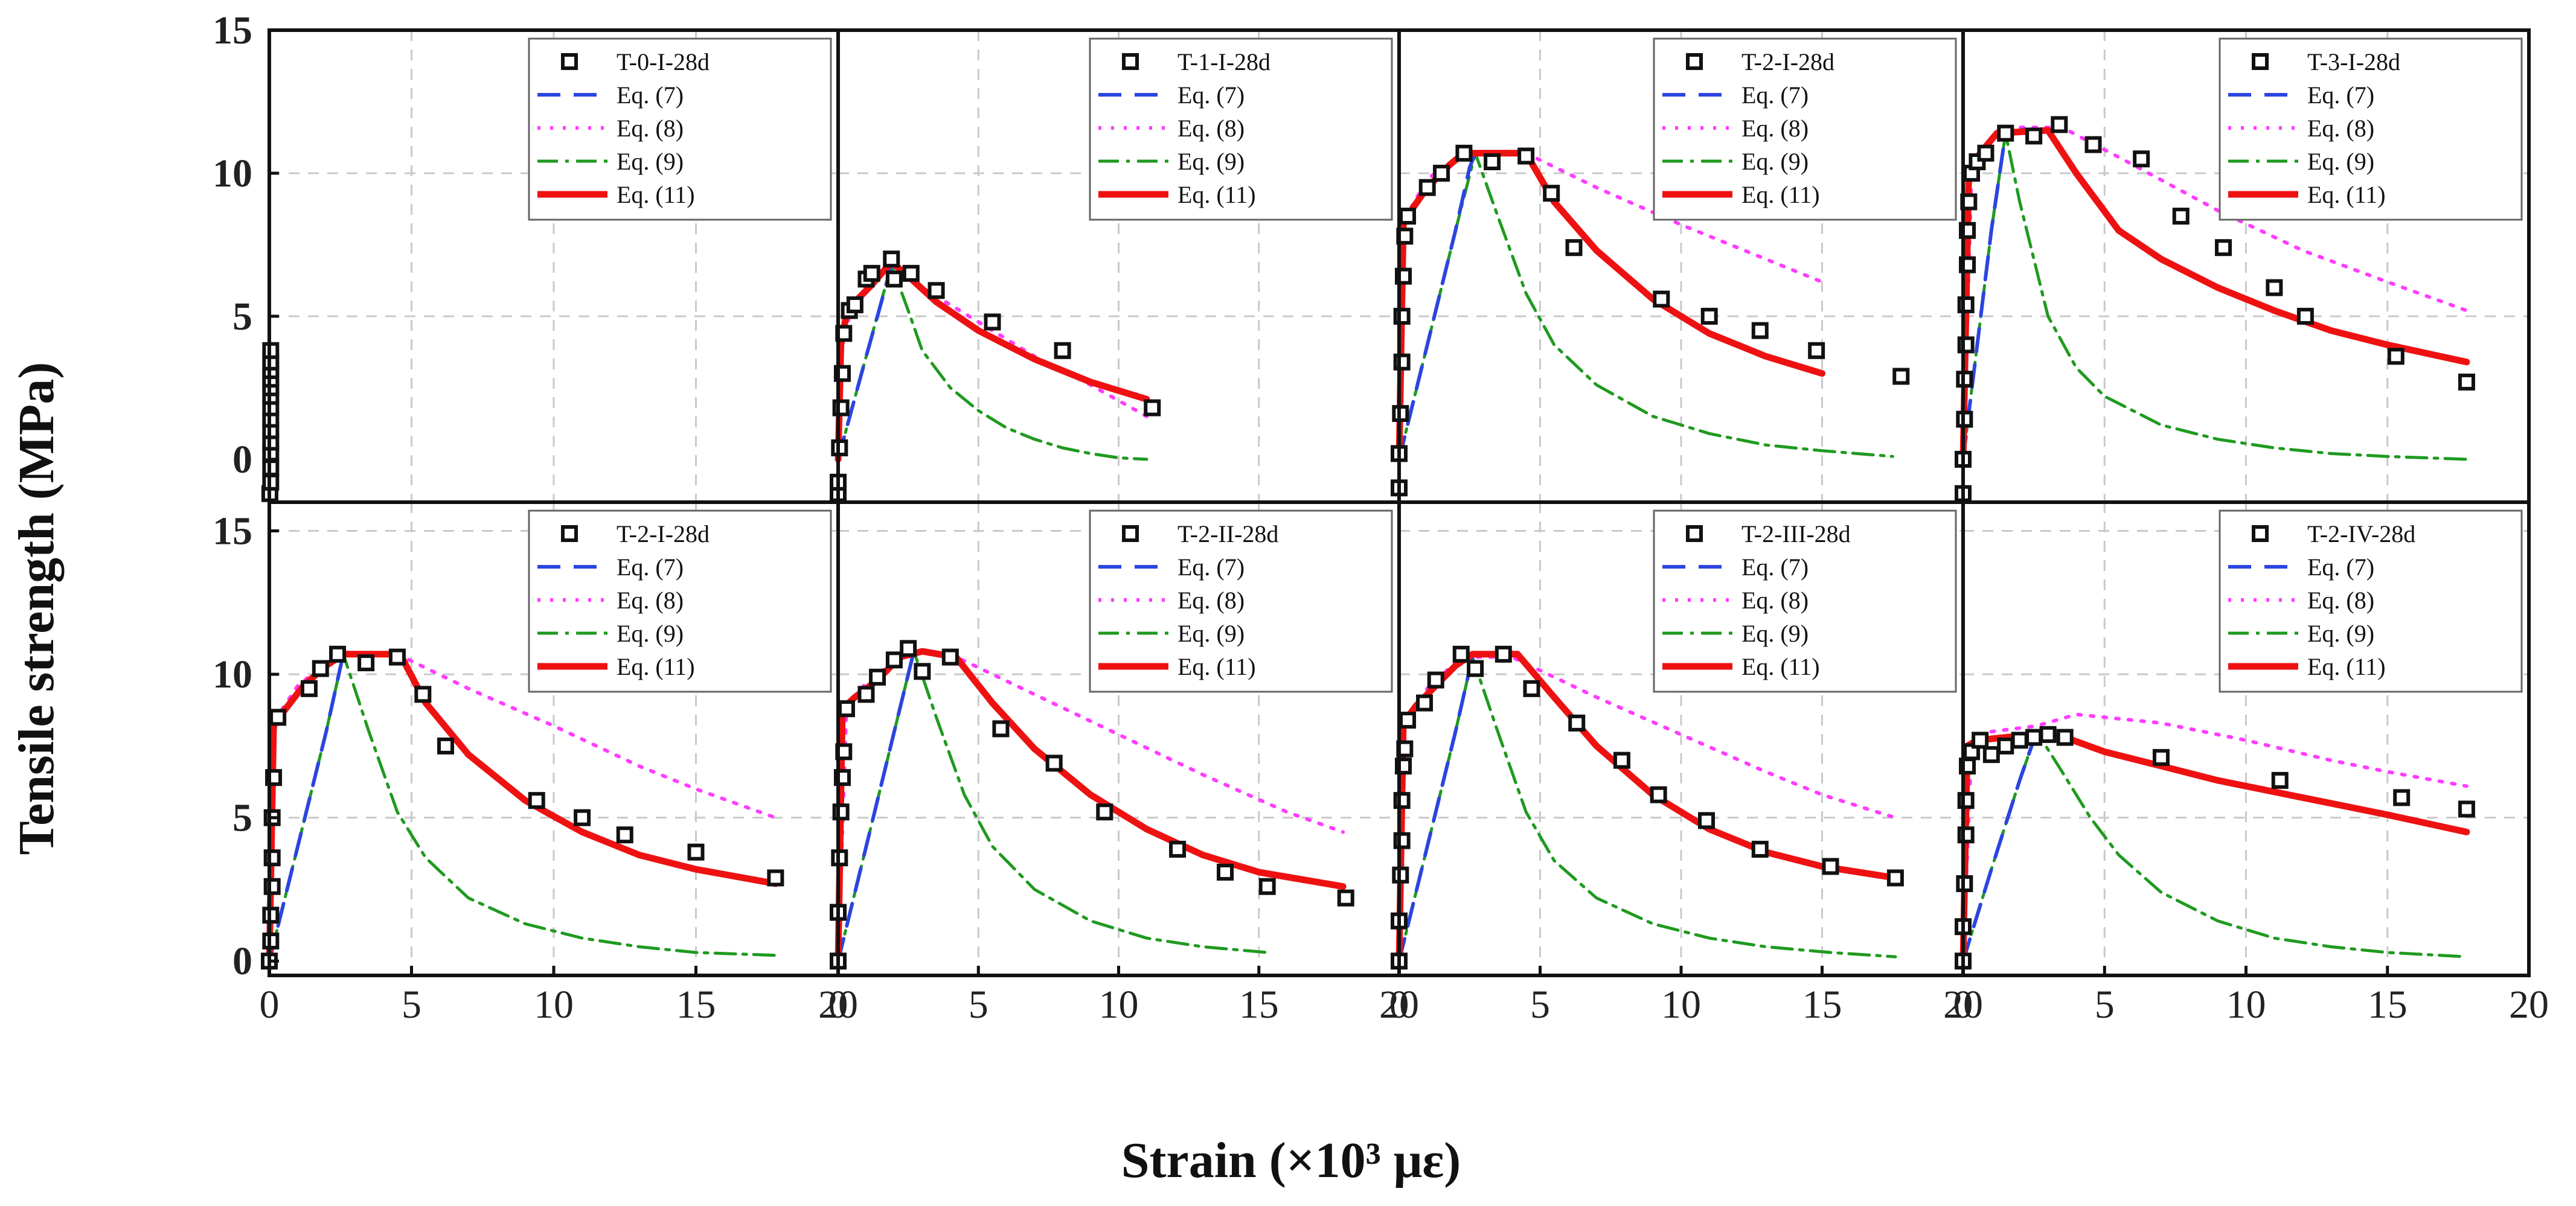  I want to click on y-tick-label: 0, so click(242, 460).